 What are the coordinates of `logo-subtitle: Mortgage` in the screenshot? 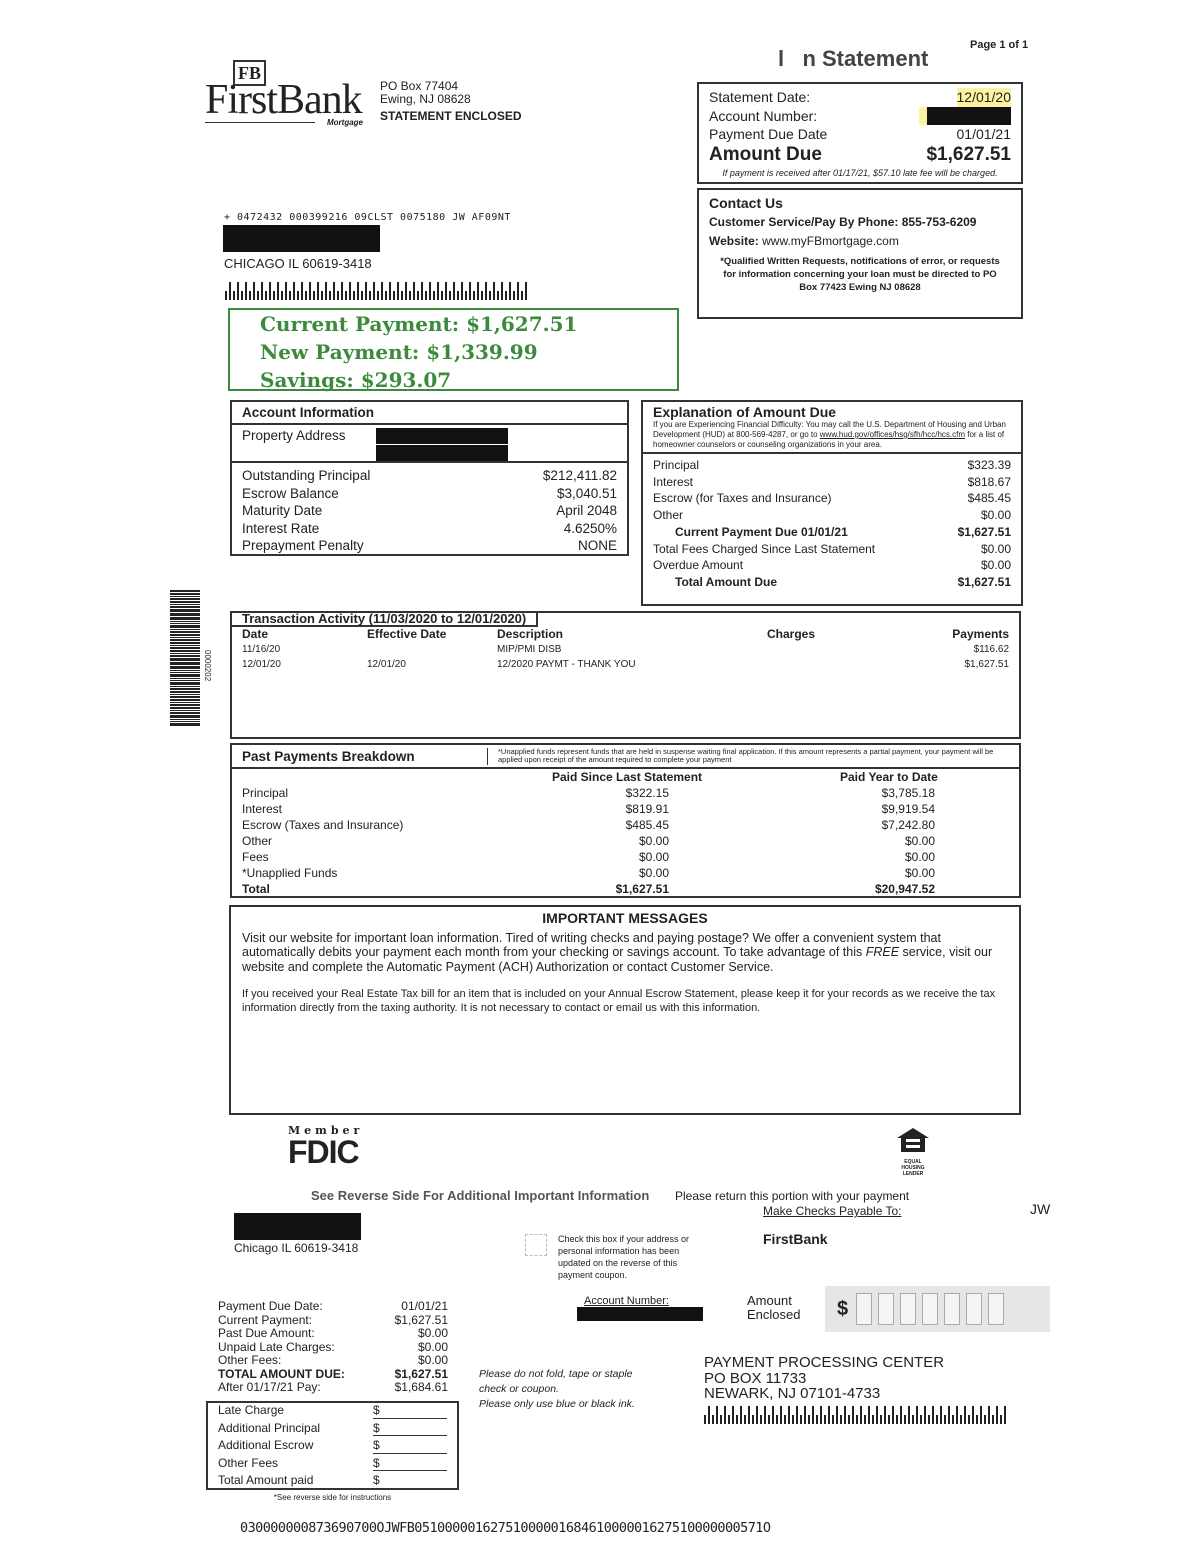 It's located at (345, 122).